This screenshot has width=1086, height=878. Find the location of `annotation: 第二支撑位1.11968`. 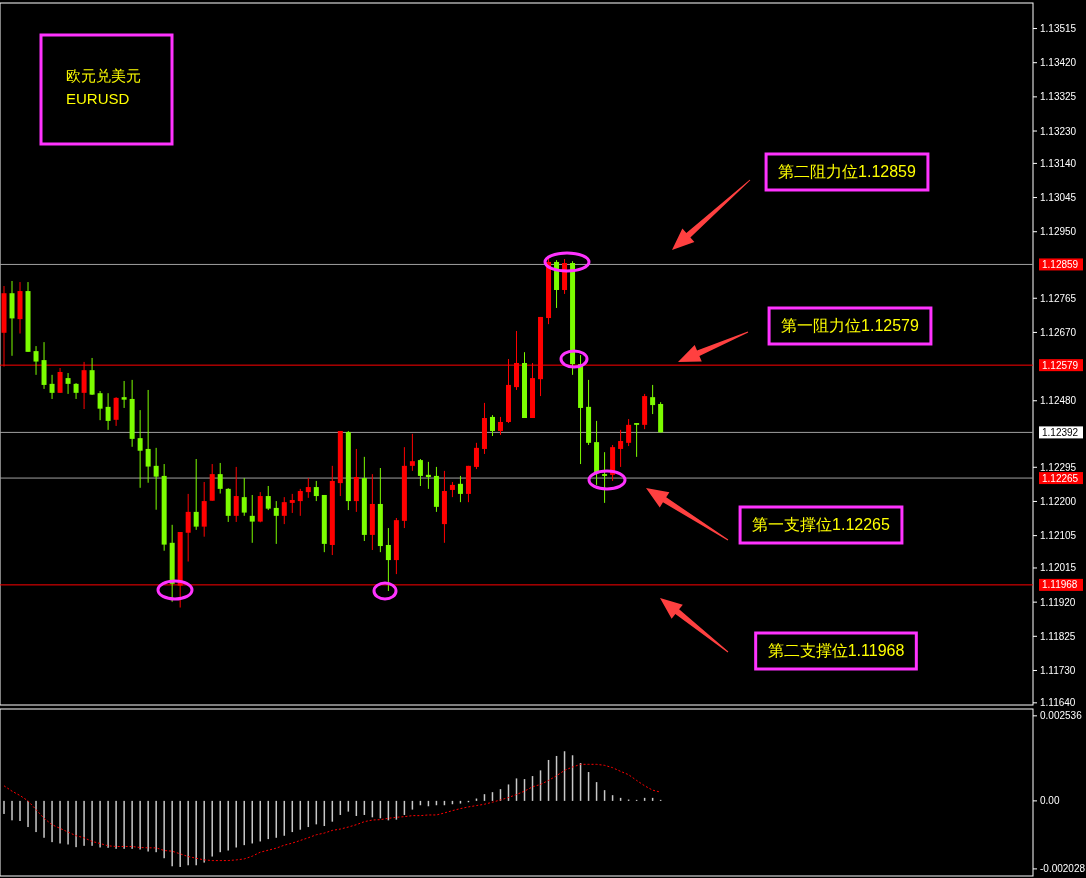

annotation: 第二支撑位1.11968 is located at coordinates (836, 650).